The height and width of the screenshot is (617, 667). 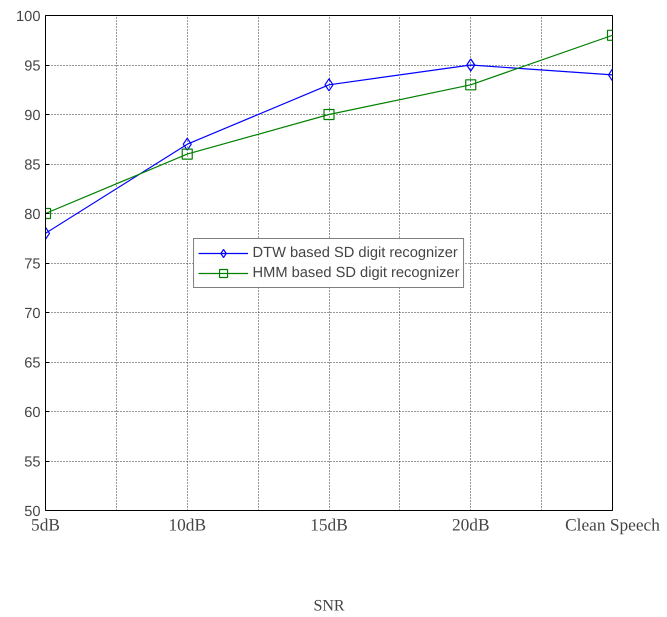 What do you see at coordinates (32, 364) in the screenshot?
I see `y-tick-label: 65` at bounding box center [32, 364].